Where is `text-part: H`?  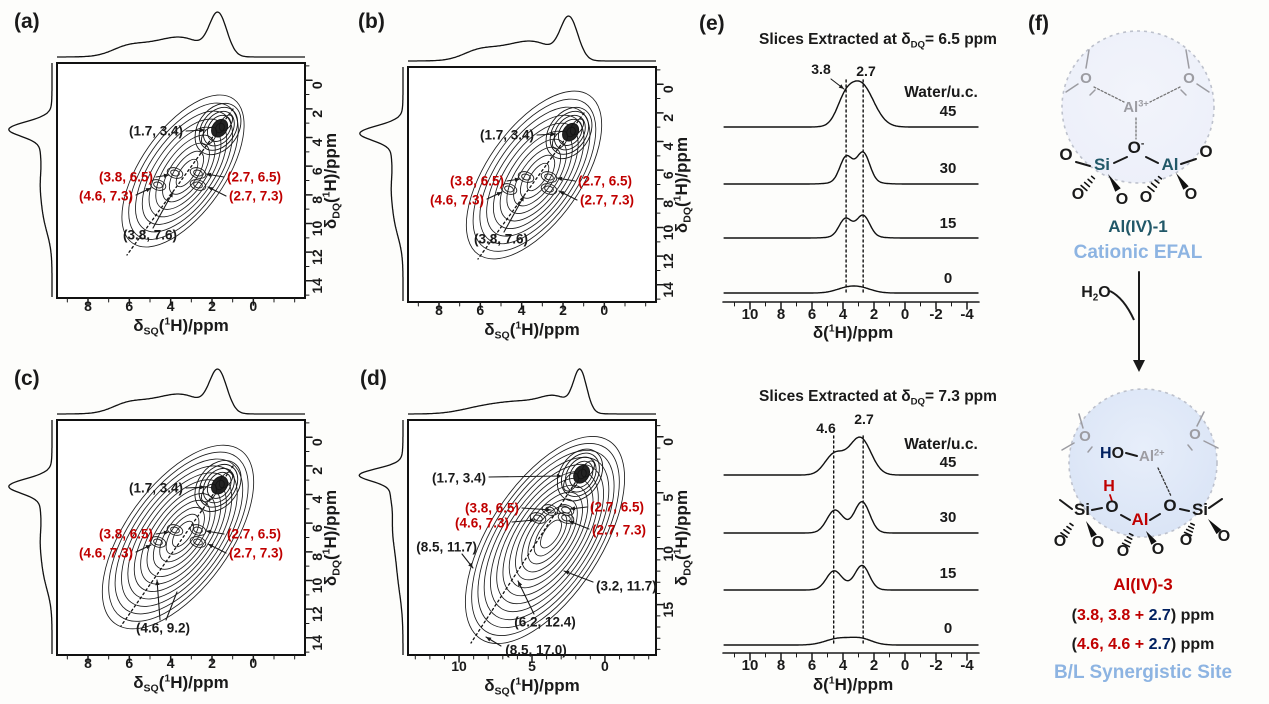
text-part: H is located at coordinates (1087, 292).